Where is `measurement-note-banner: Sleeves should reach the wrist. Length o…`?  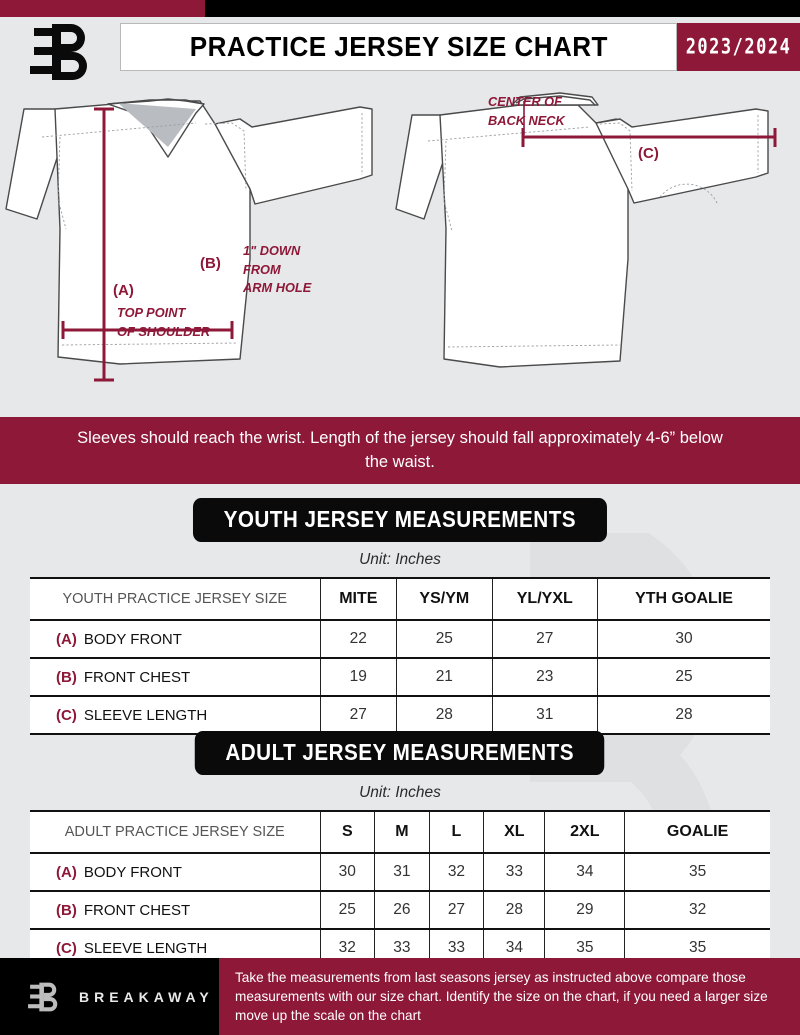 measurement-note-banner: Sleeves should reach the wrist. Length o… is located at coordinates (400, 450).